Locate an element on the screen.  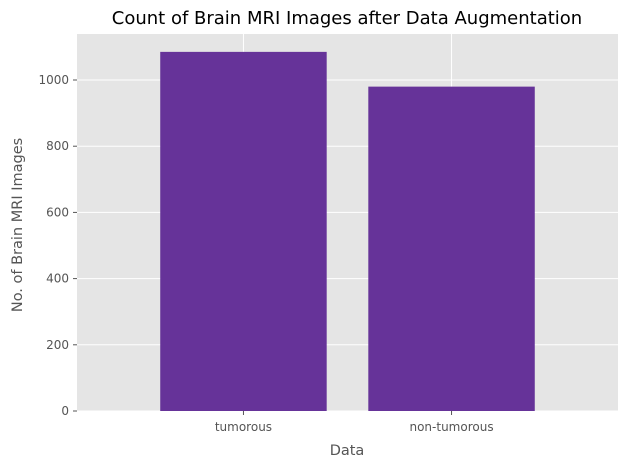
x-axis-label: Data is located at coordinates (347, 451).